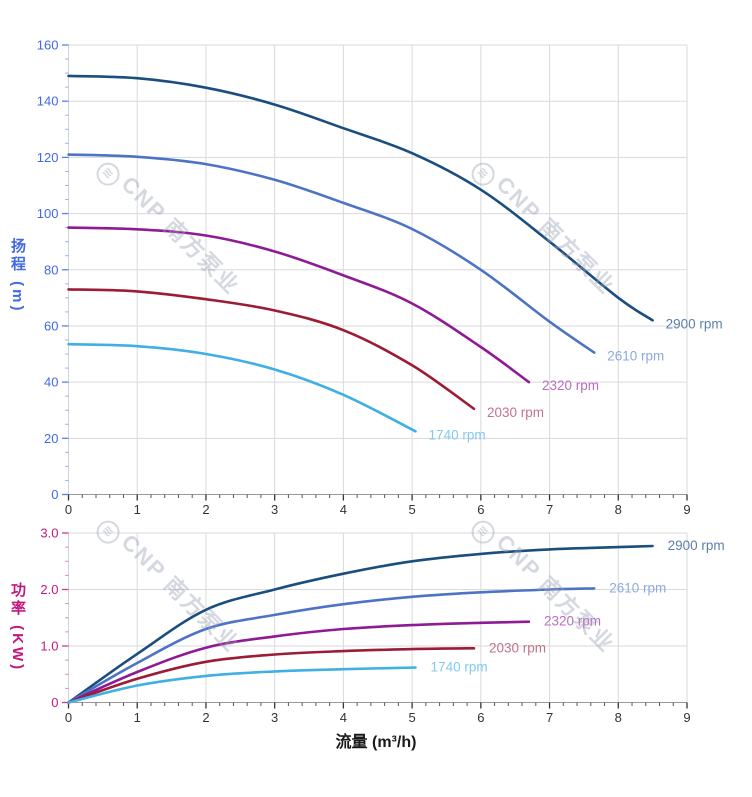 The width and height of the screenshot is (752, 797). I want to click on y-tick-label: 40, so click(51, 382).